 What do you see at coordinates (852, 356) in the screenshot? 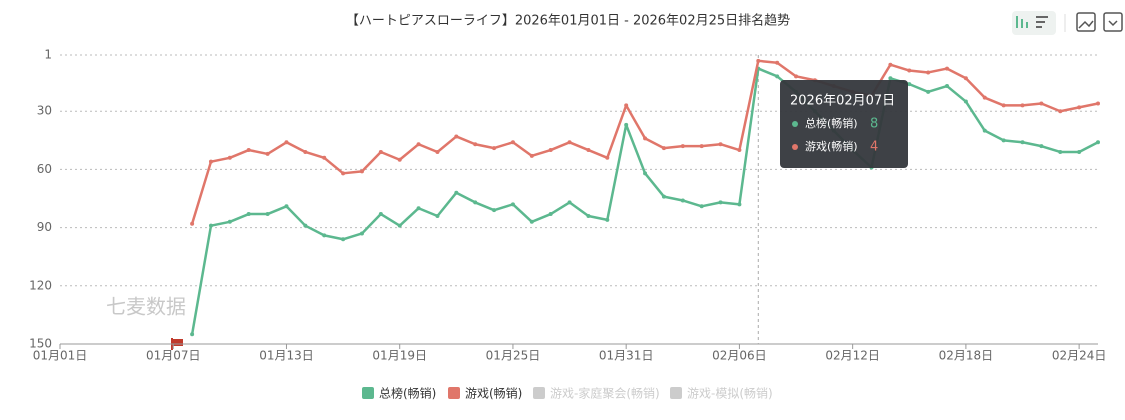
I see `x-tick-label: 02月12日` at bounding box center [852, 356].